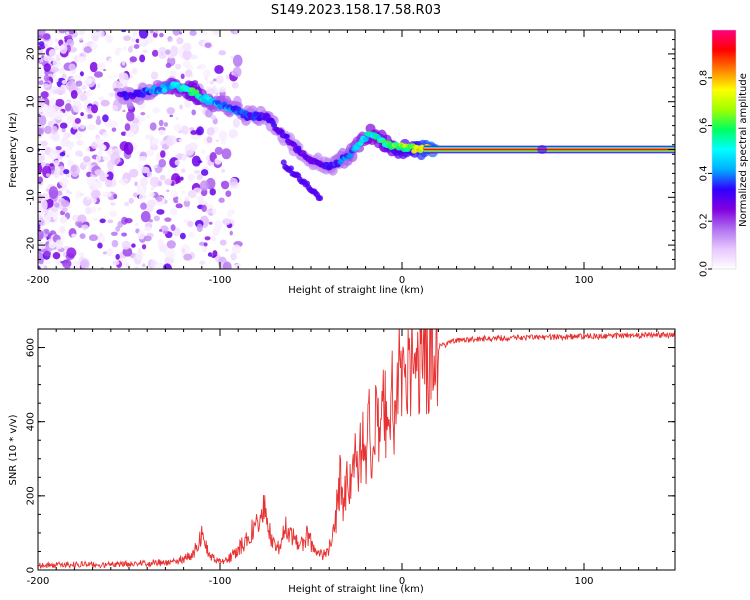 Image resolution: width=750 pixels, height=600 pixels. Describe the element at coordinates (402, 581) in the screenshot. I see `snr-x-tick-label: 0` at that location.